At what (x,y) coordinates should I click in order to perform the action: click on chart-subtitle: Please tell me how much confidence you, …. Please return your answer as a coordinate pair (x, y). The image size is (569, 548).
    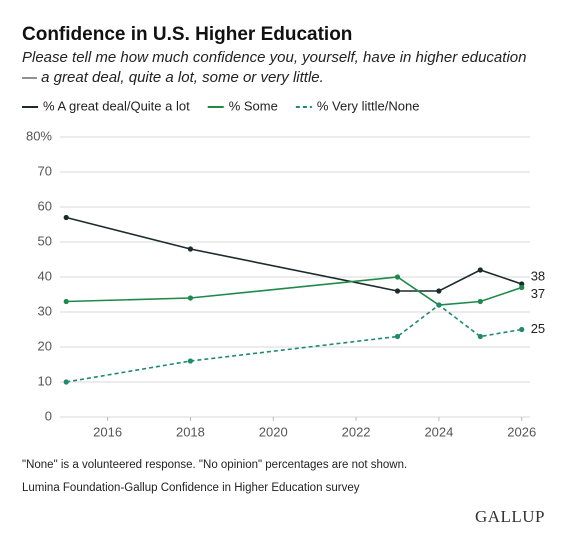
    Looking at the image, I should click on (274, 57).